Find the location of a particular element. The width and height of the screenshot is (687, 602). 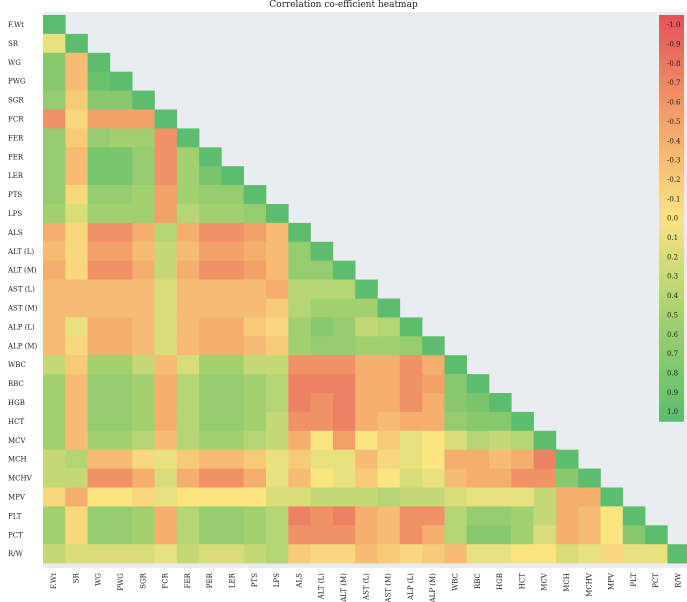

column-label: LPS is located at coordinates (277, 580).